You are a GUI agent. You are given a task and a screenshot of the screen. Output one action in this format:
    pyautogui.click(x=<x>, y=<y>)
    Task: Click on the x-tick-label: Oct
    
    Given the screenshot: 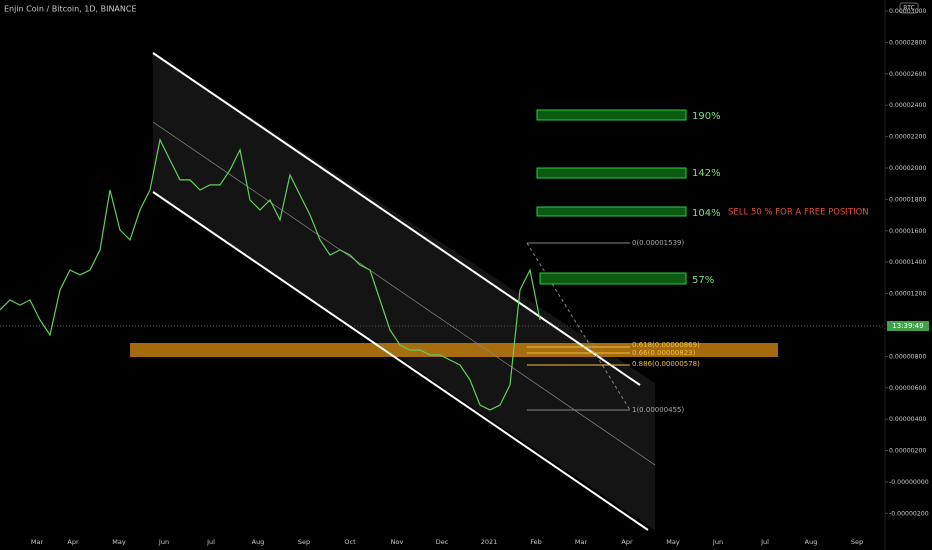 What is the action you would take?
    pyautogui.click(x=350, y=542)
    